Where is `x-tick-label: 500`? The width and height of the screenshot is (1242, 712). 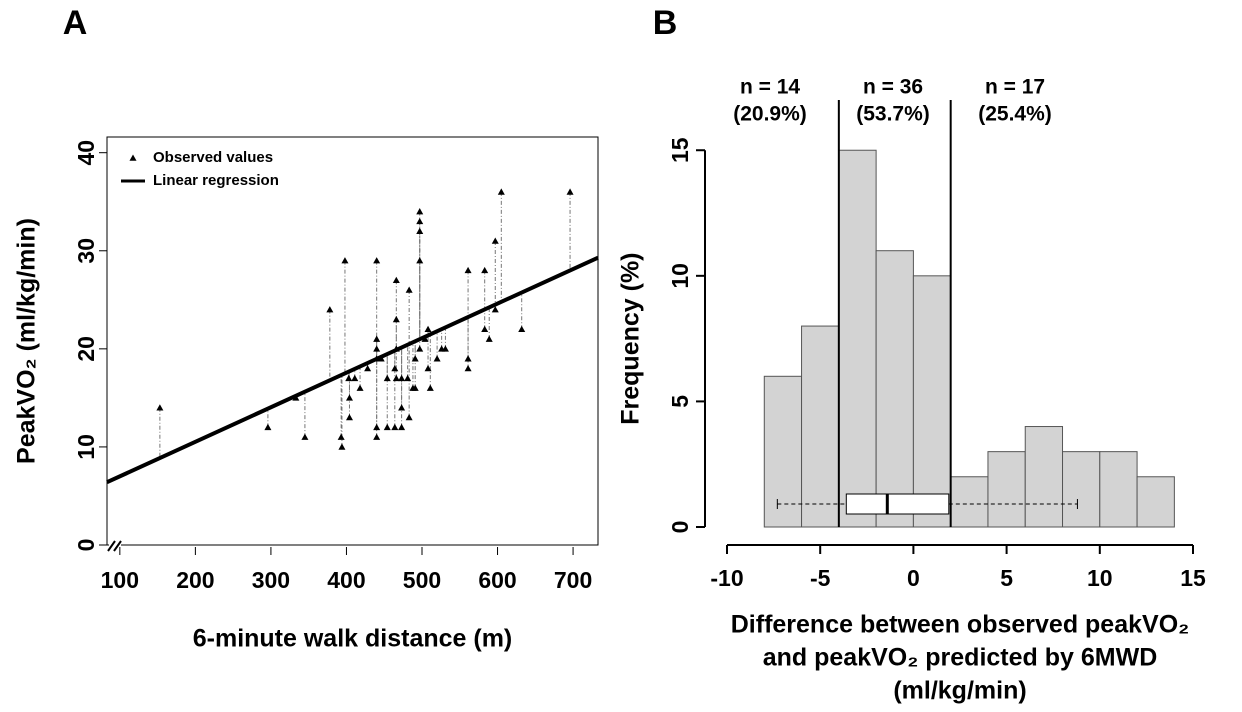
x-tick-label: 500 is located at coordinates (422, 580).